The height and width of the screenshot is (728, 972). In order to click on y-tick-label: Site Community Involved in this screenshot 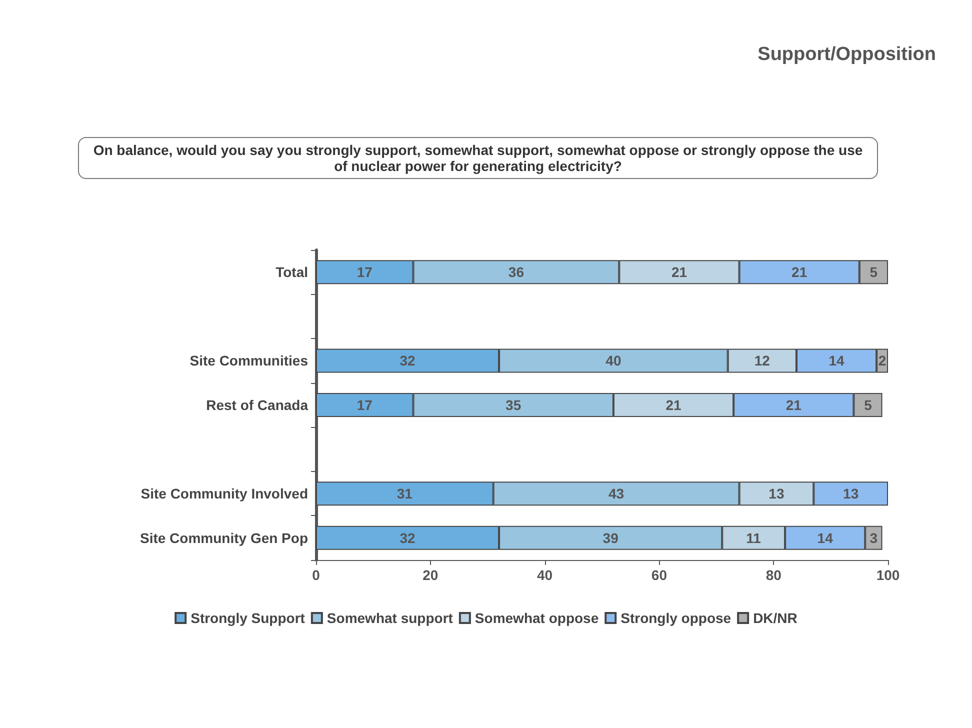, I will do `click(224, 494)`.